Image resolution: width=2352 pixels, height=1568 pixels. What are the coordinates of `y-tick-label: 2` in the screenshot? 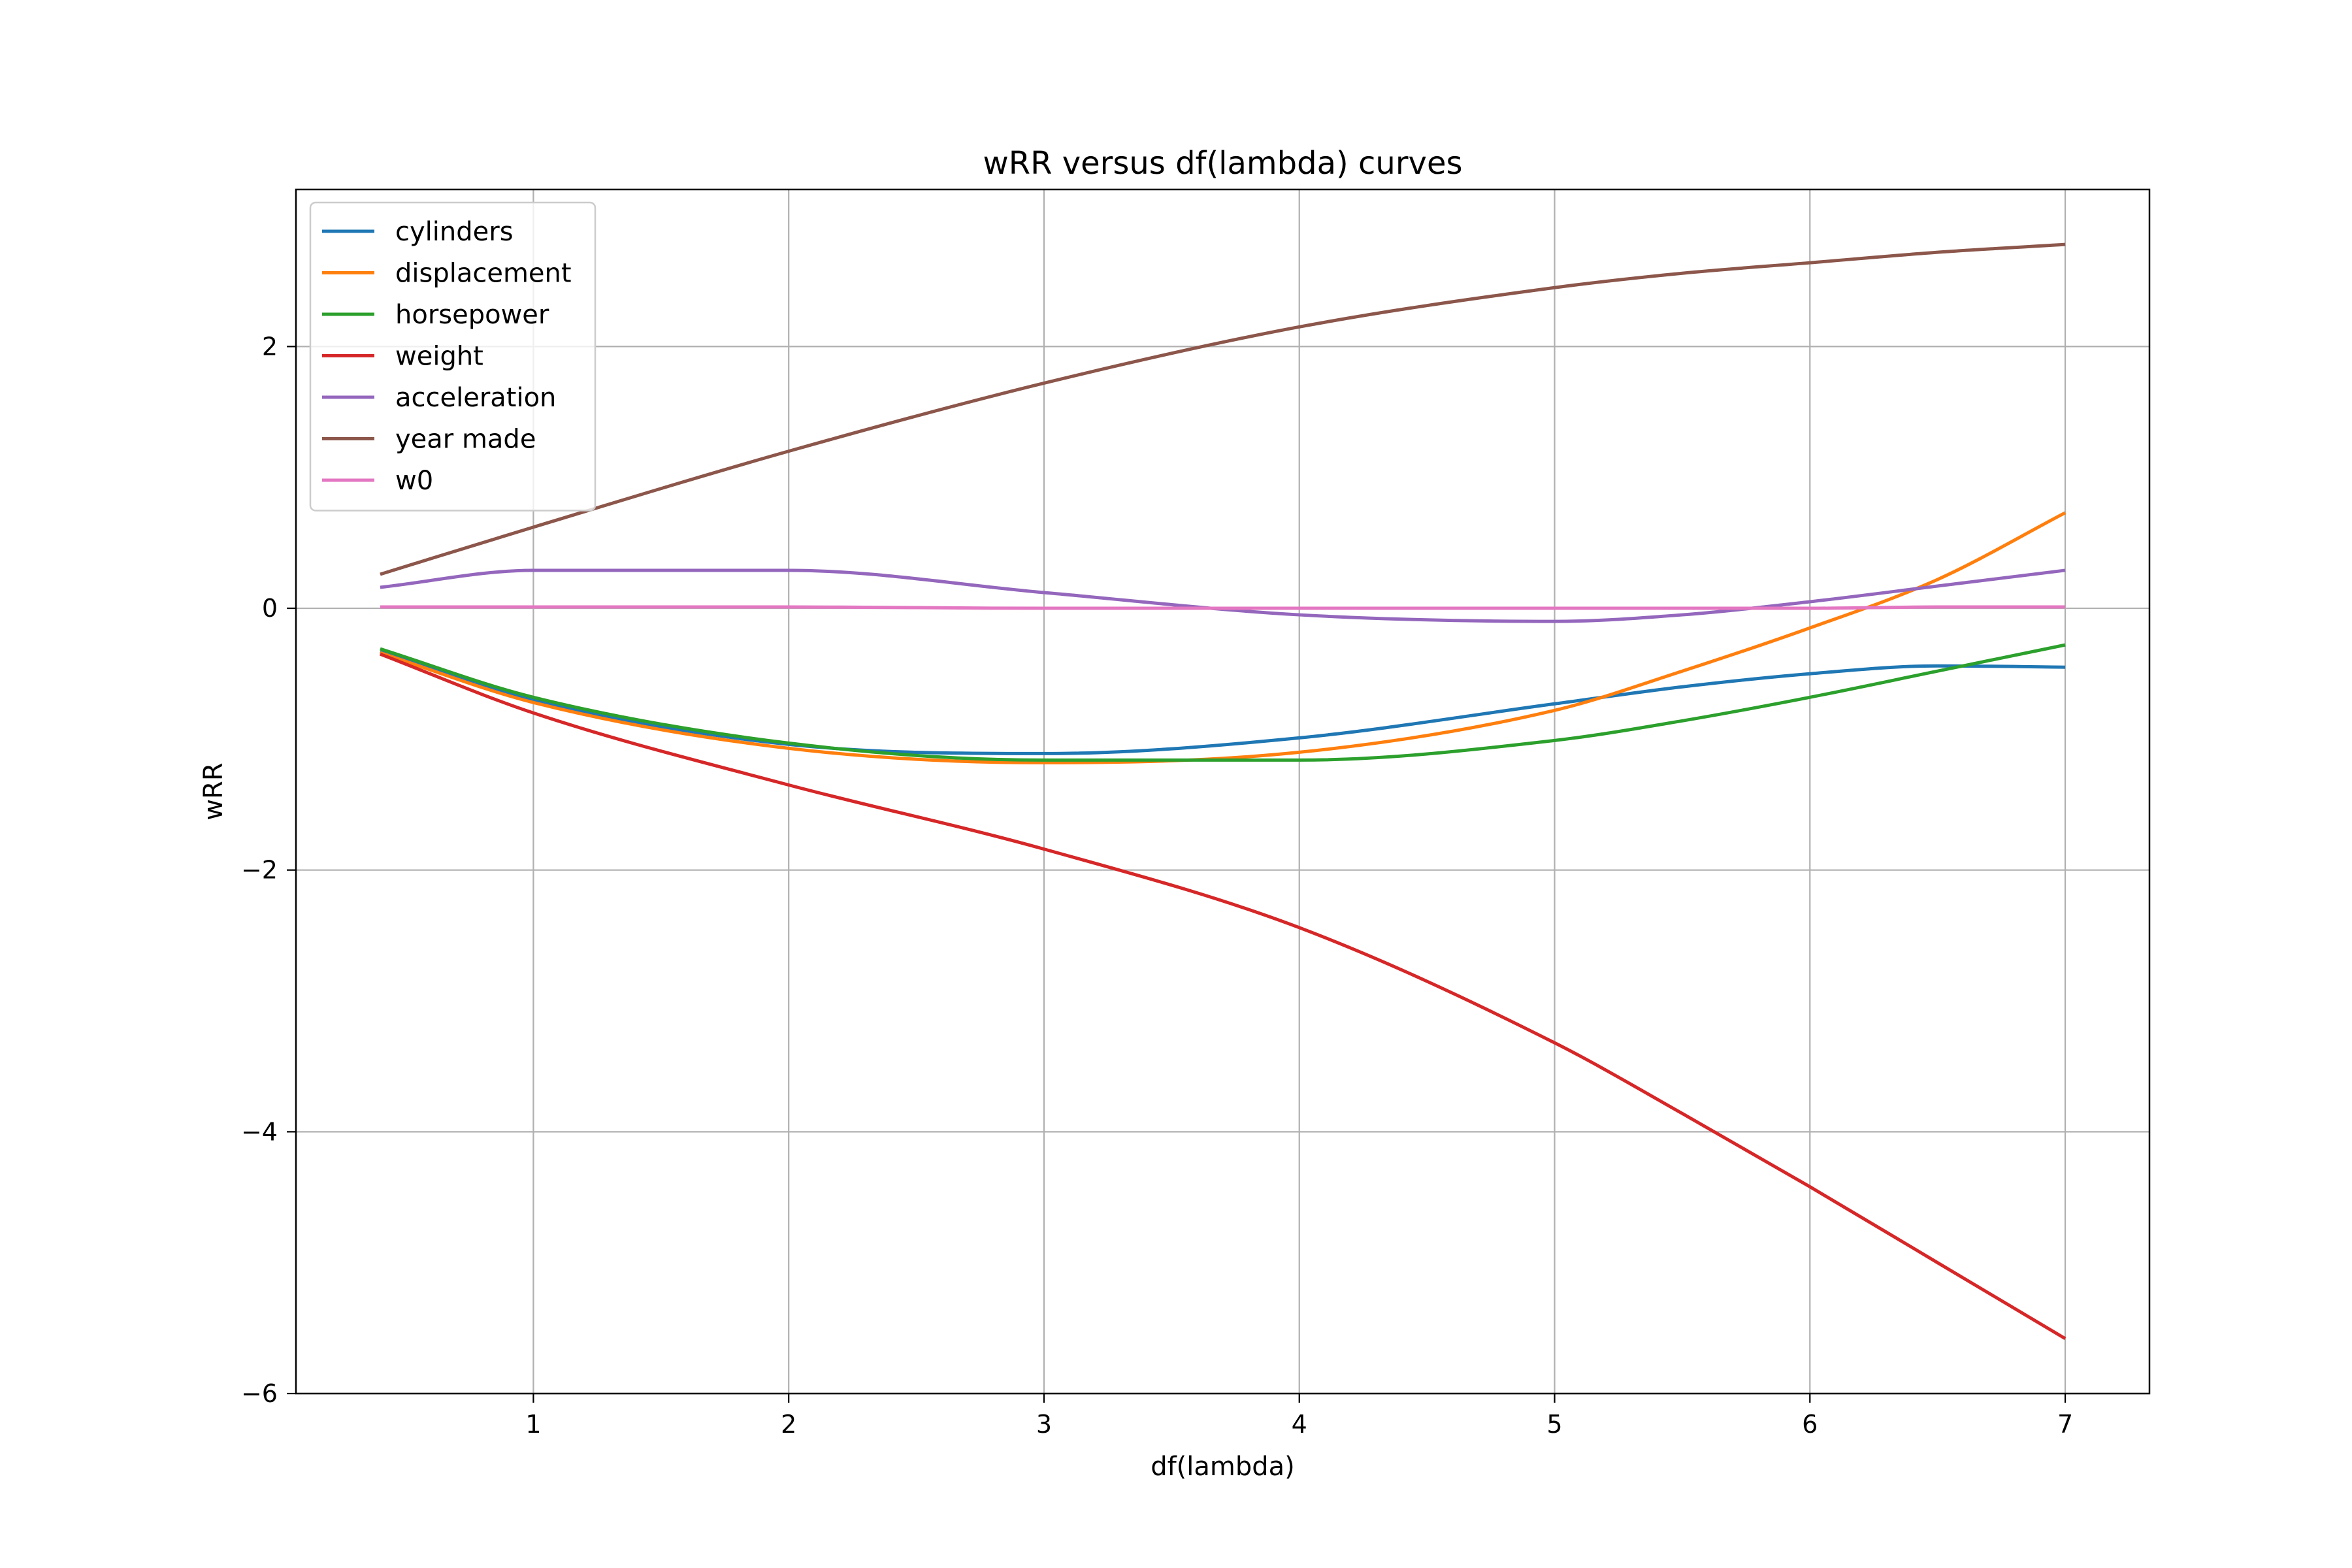 It's located at (270, 346).